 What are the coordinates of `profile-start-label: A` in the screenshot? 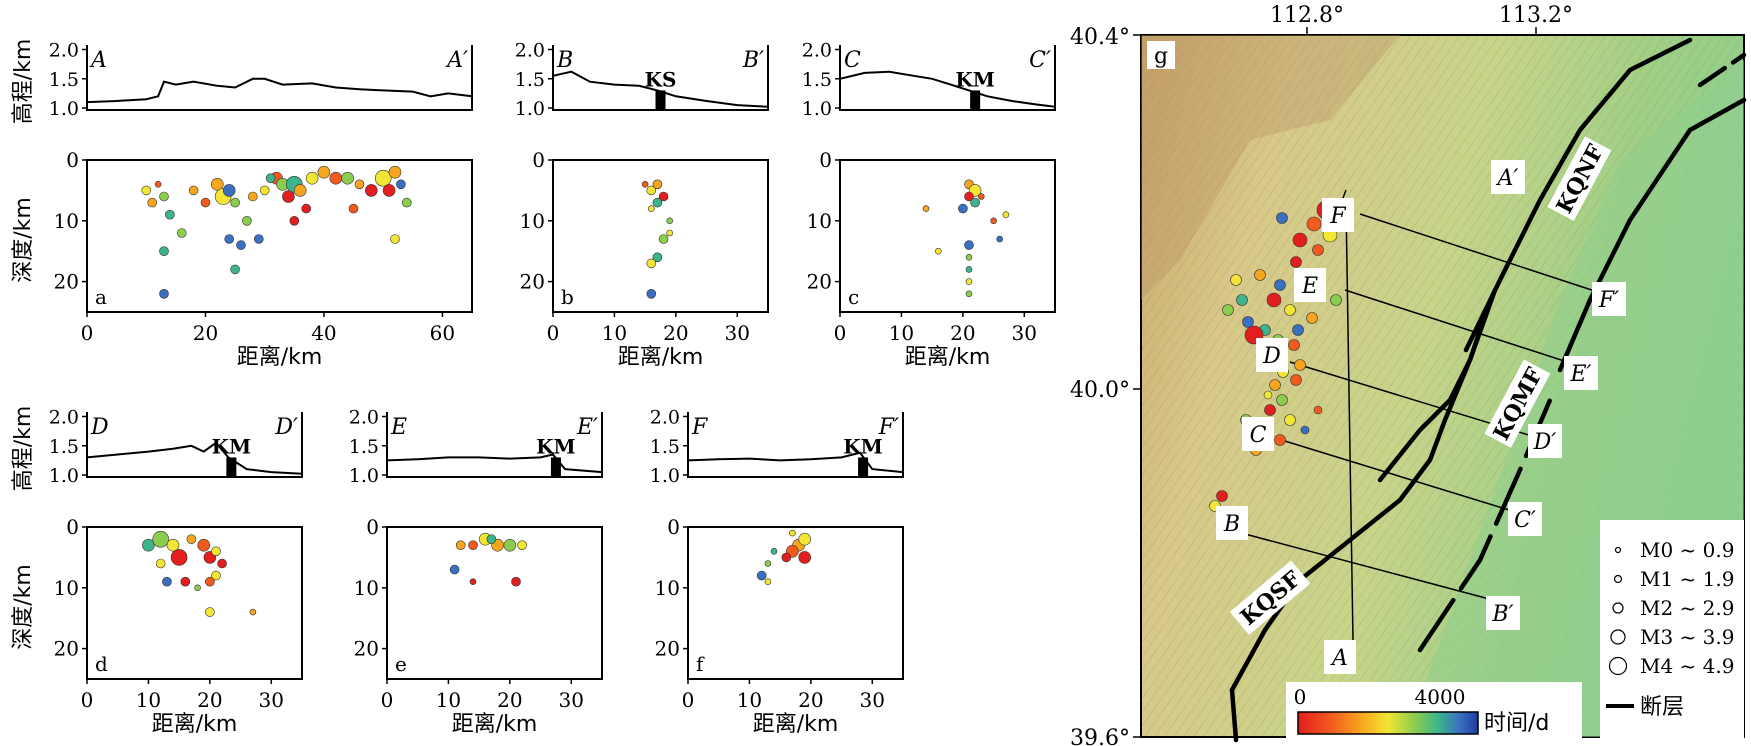 It's located at (98, 60).